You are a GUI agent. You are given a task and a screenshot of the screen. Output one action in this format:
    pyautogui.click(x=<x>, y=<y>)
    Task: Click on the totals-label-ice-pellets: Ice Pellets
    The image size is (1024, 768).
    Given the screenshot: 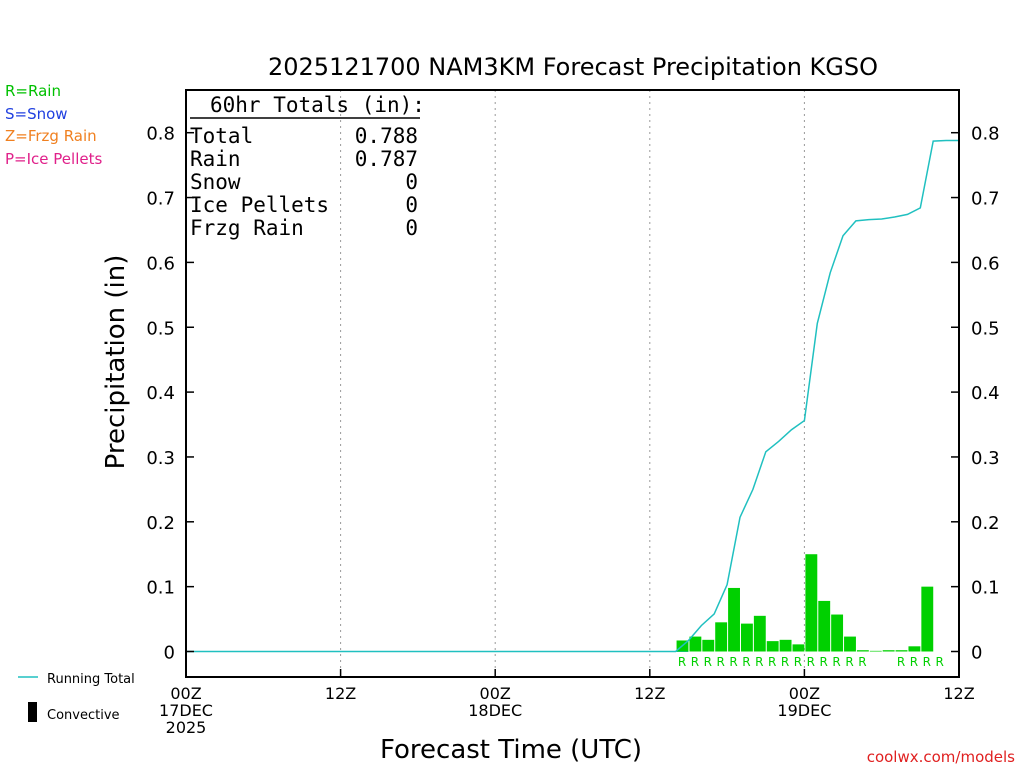 What is the action you would take?
    pyautogui.click(x=259, y=205)
    